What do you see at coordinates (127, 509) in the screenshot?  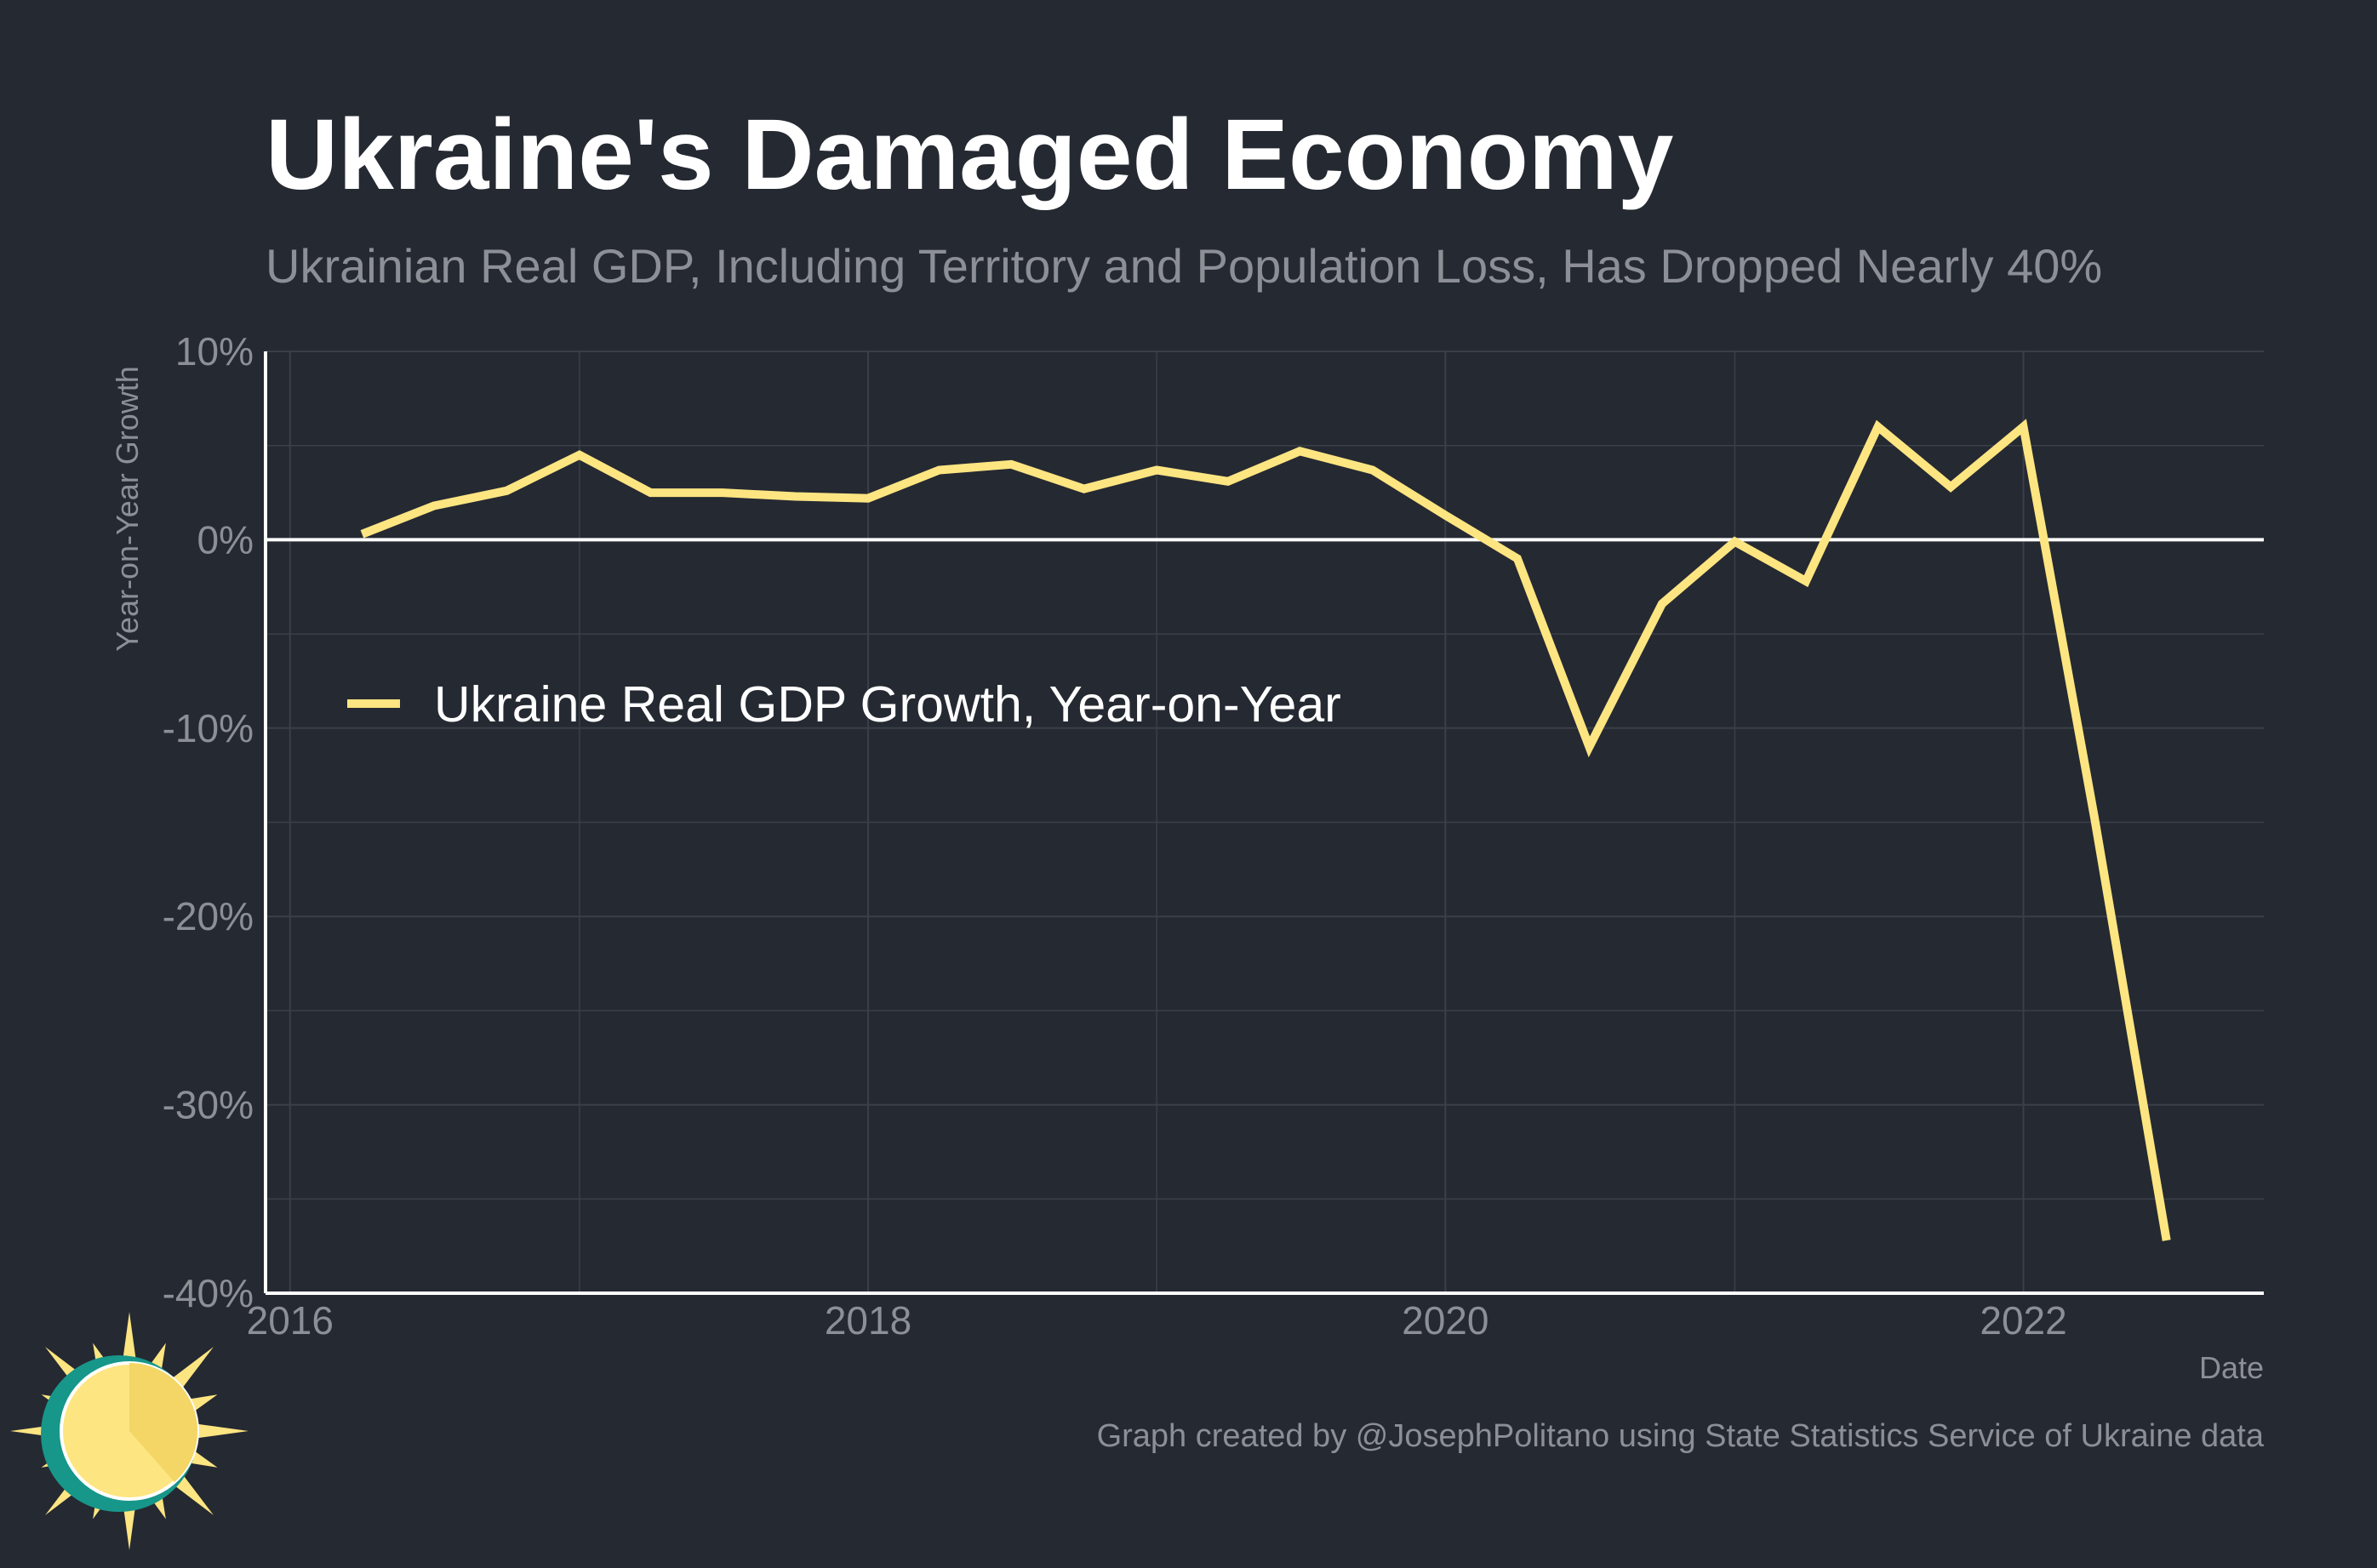 I see `y-axis-label: Year-on-Year Growth` at bounding box center [127, 509].